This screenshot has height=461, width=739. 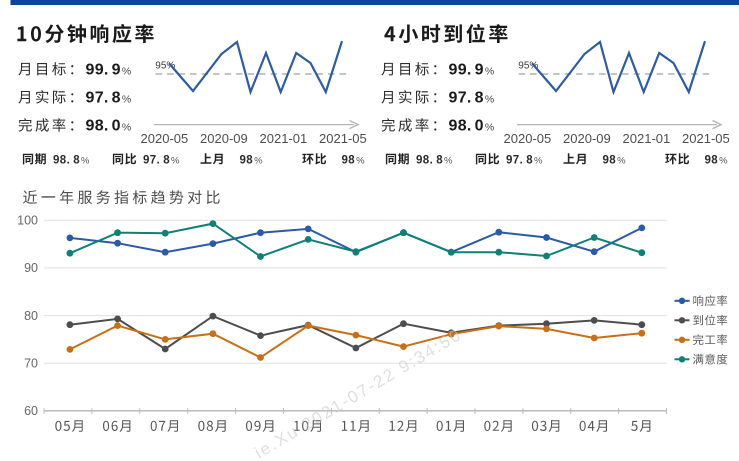 What do you see at coordinates (31, 411) in the screenshot?
I see `svg-text: 60` at bounding box center [31, 411].